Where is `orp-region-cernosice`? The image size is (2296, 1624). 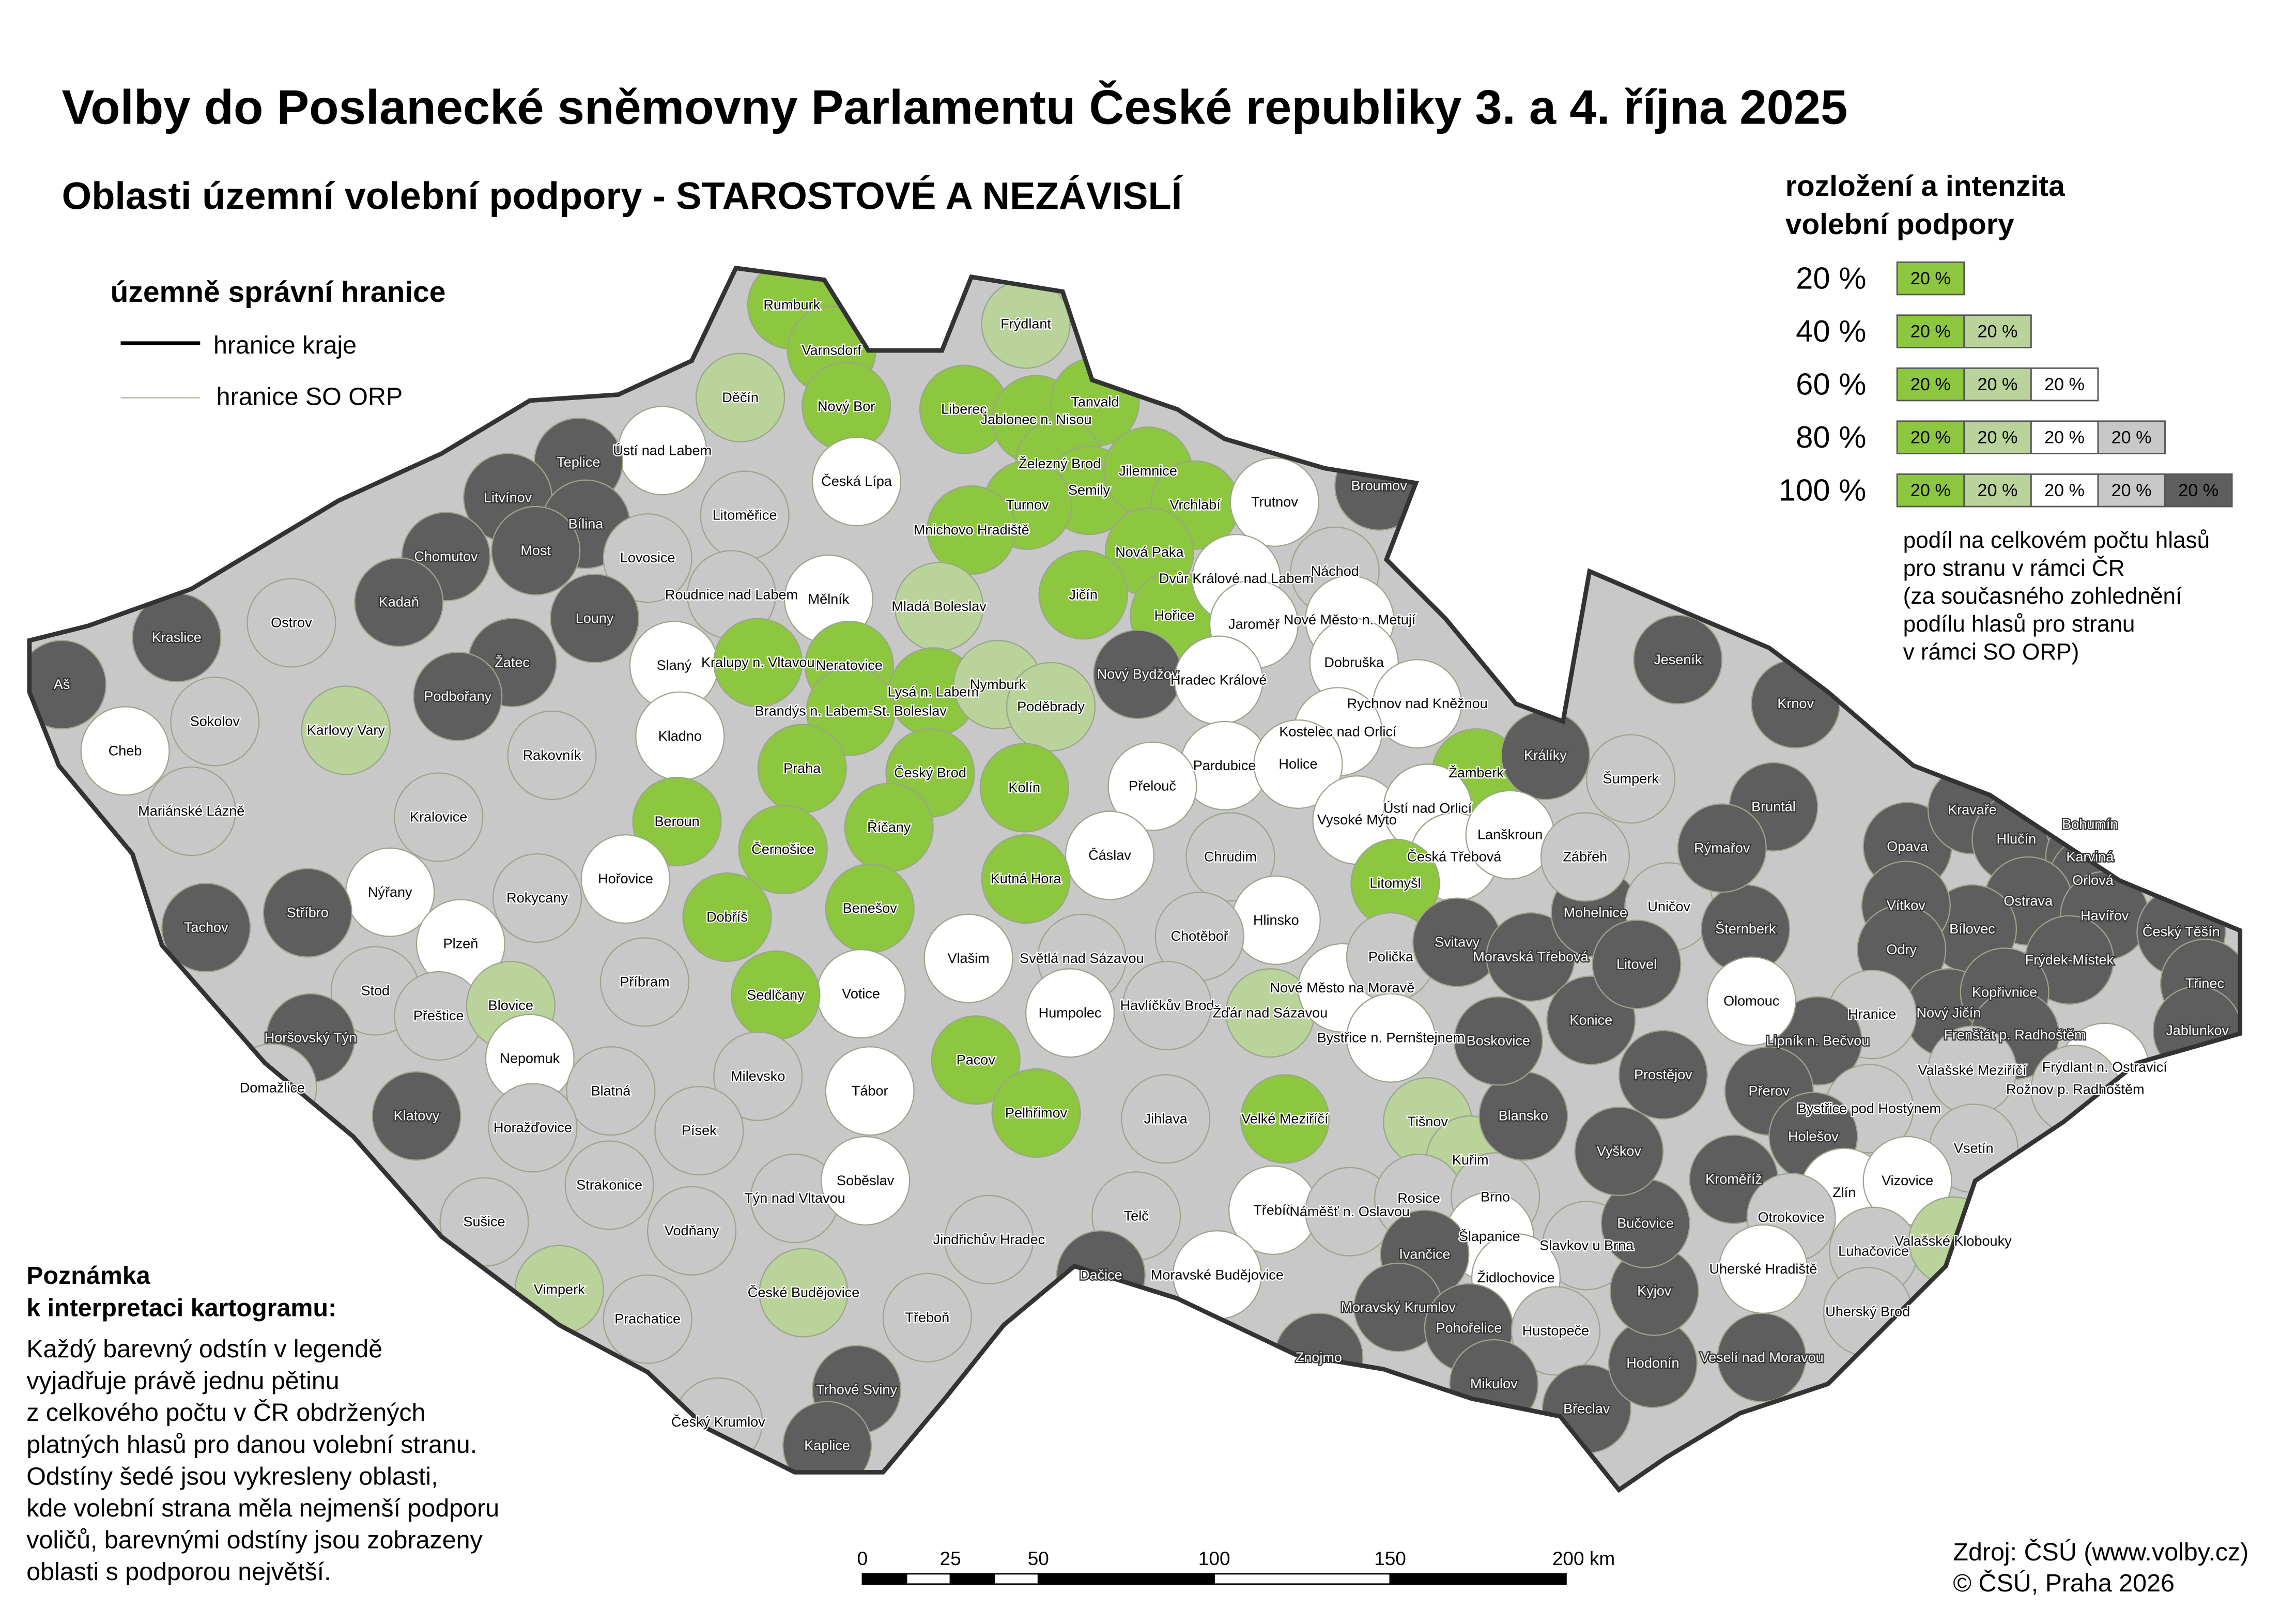 orp-region-cernosice is located at coordinates (783, 850).